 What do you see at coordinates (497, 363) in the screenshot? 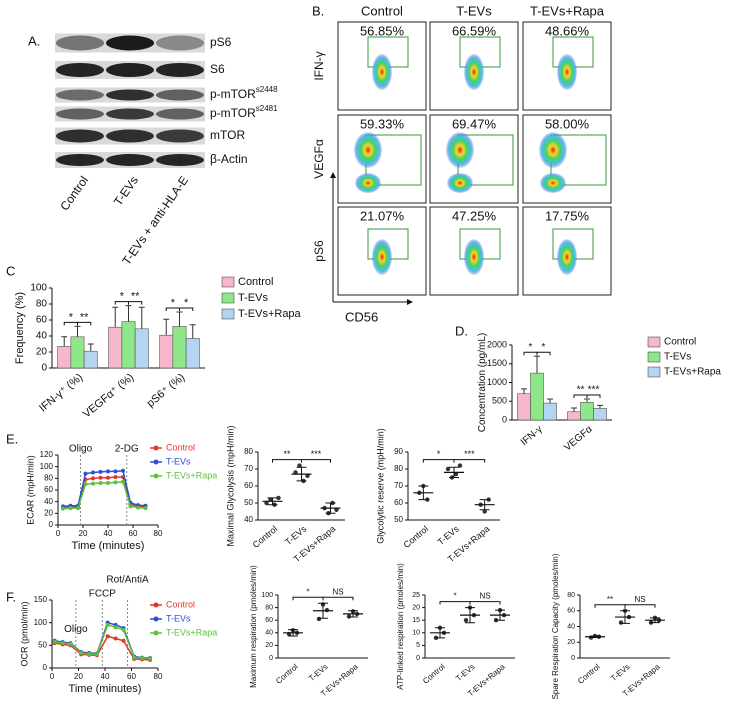
I see `y-tick-label: 1500` at bounding box center [497, 363].